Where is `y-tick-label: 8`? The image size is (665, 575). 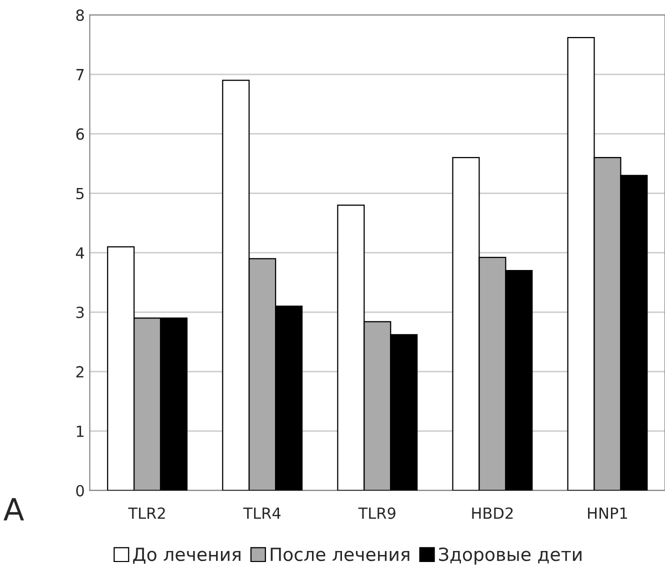 y-tick-label: 8 is located at coordinates (80, 15).